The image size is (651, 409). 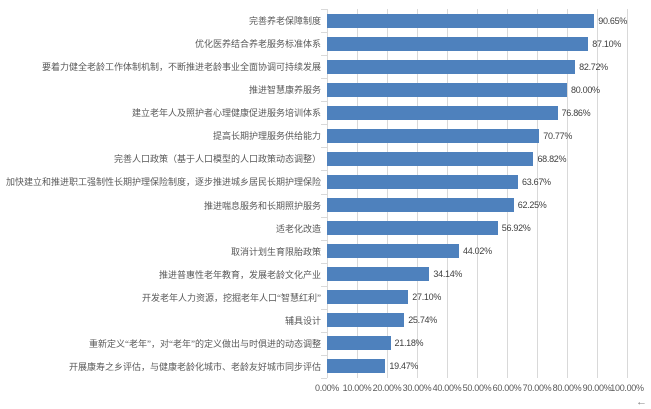 What do you see at coordinates (627, 388) in the screenshot?
I see `x-axis-tick-label: 100.00%` at bounding box center [627, 388].